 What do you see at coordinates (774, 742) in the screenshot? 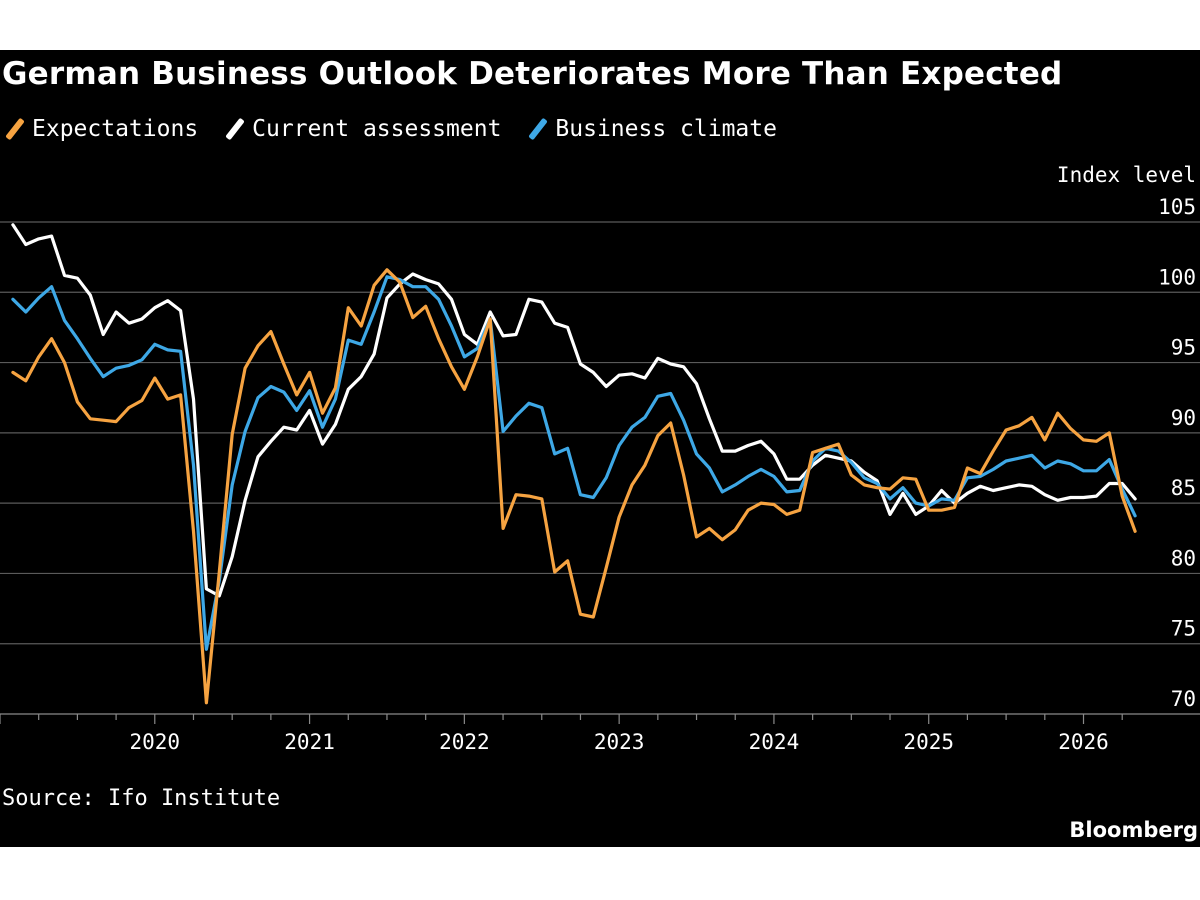
I see `x-tick-label-2024: 2024` at bounding box center [774, 742].